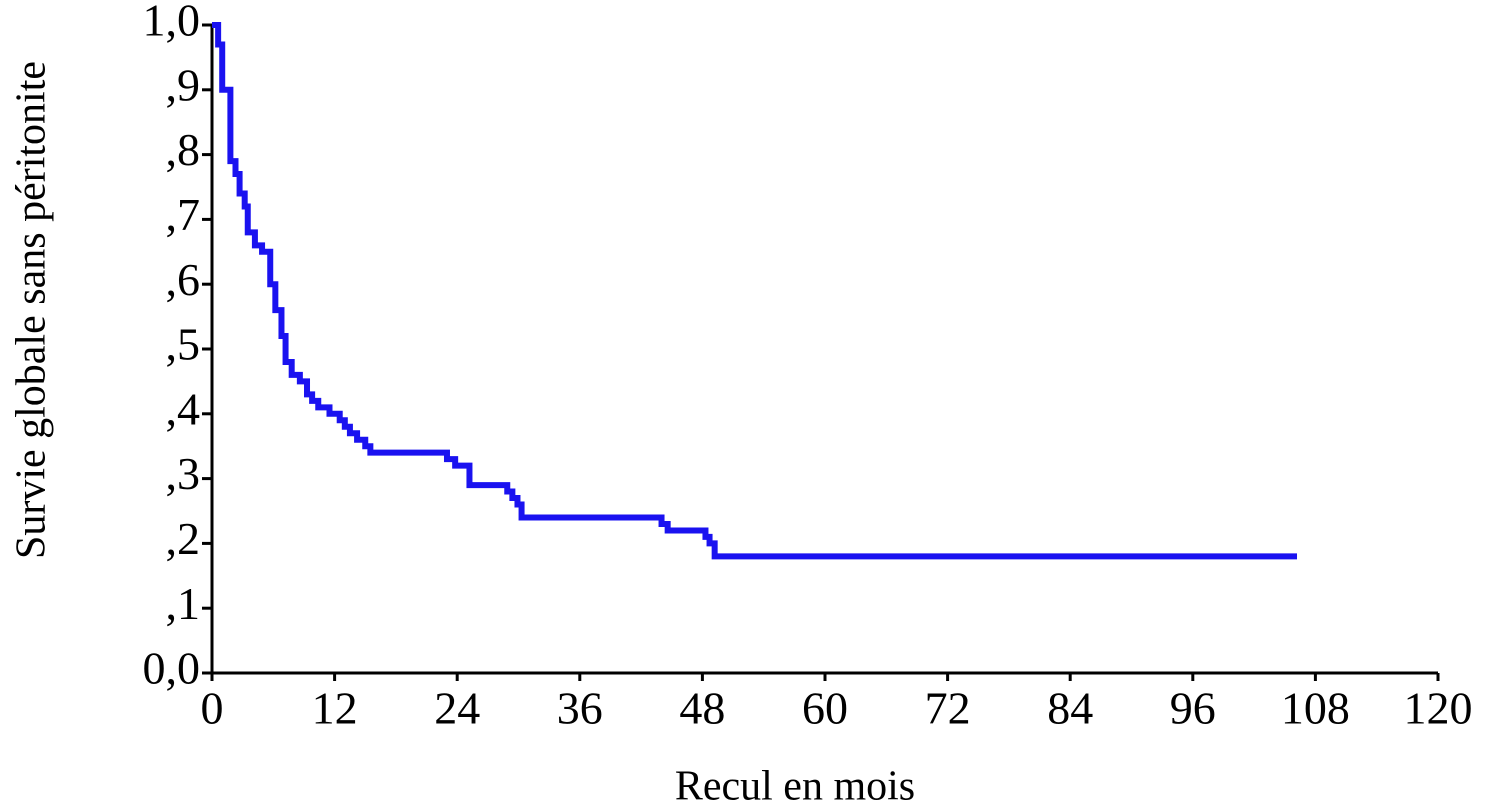 This screenshot has height=811, width=1500. Describe the element at coordinates (183, 603) in the screenshot. I see `y-tick-label: ,1` at that location.